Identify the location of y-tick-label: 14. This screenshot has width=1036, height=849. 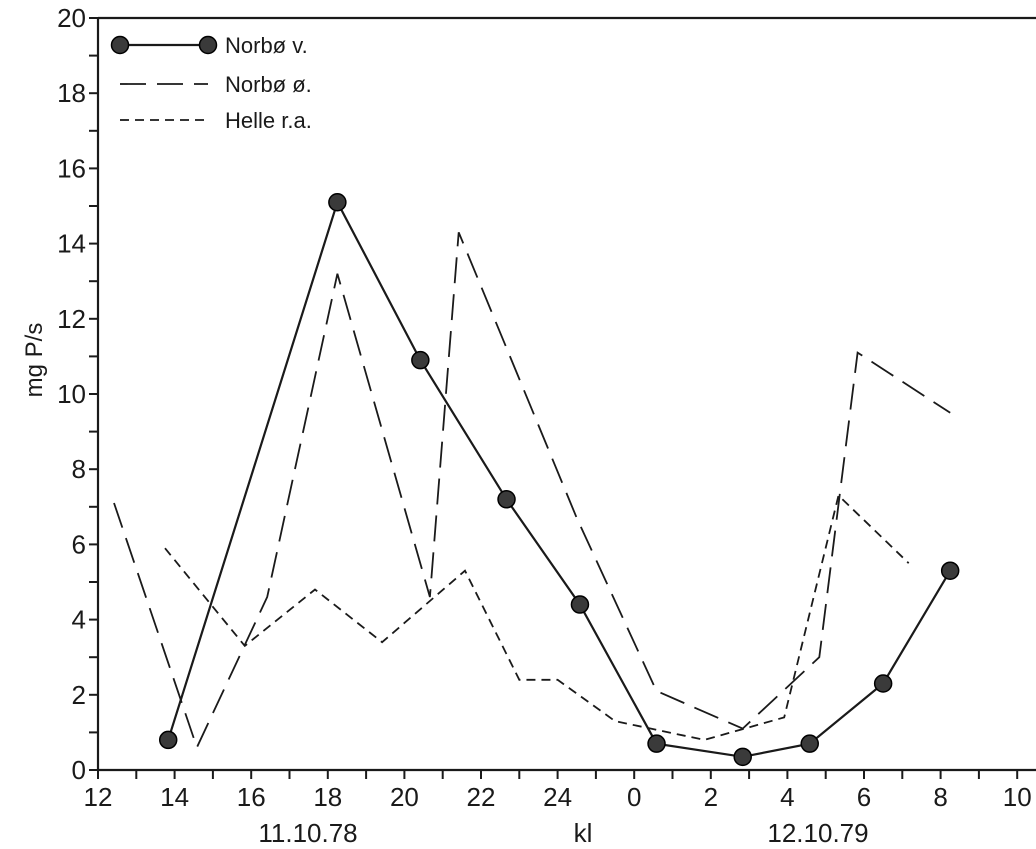
(71, 244).